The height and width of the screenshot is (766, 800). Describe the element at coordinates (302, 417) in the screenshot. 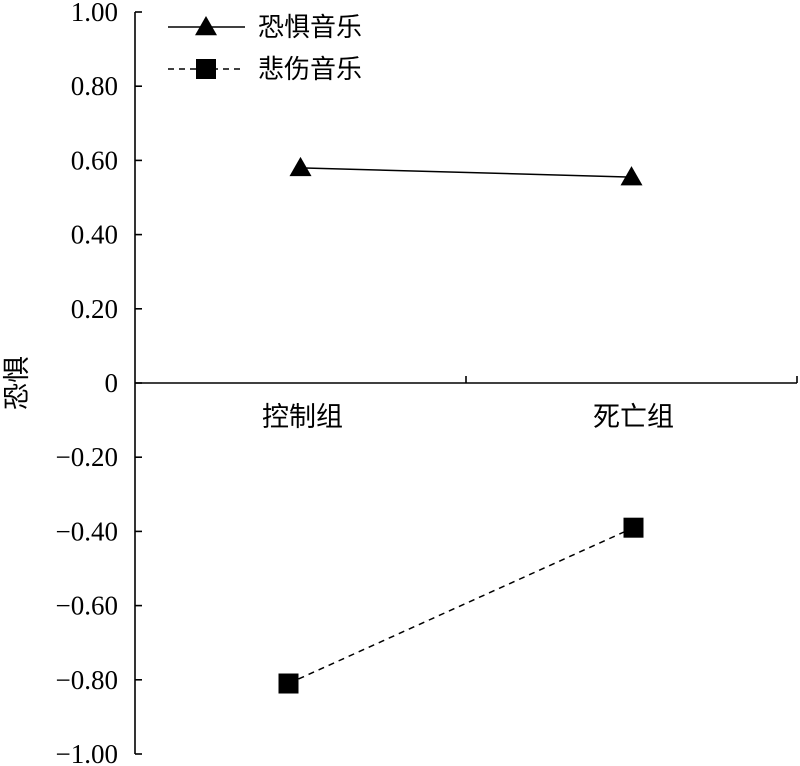

I see `x-category-label: 控制组` at that location.